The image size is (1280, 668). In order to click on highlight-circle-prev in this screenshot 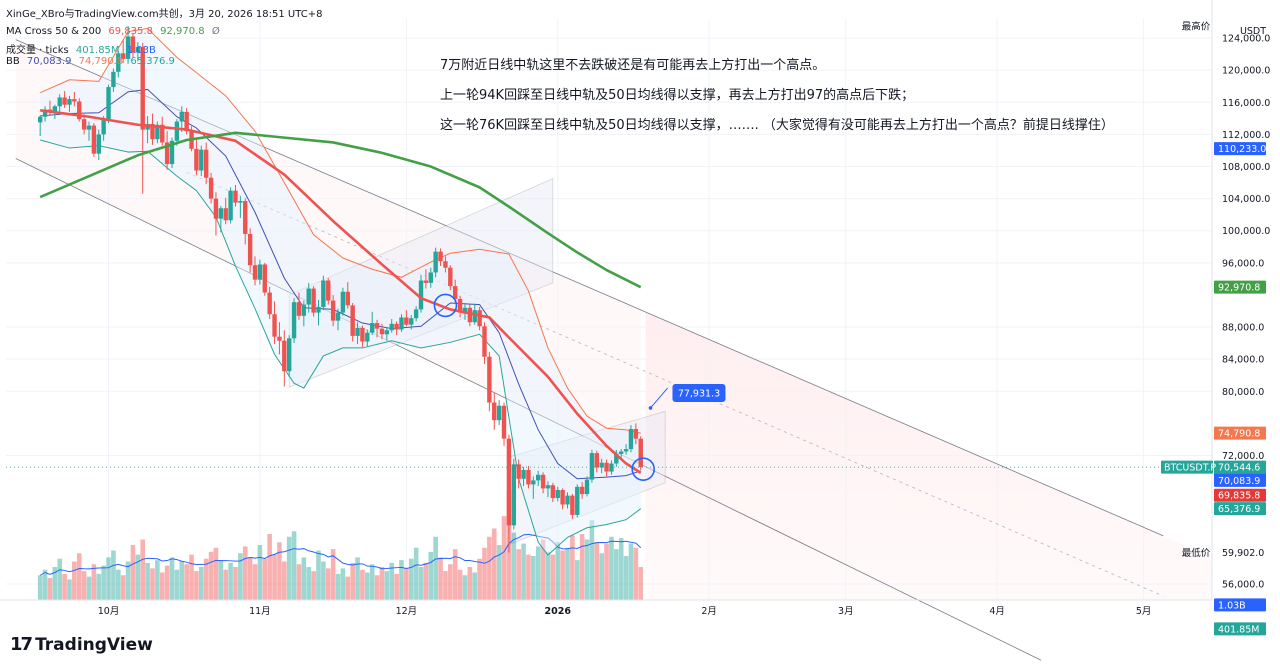, I will do `click(445, 305)`.